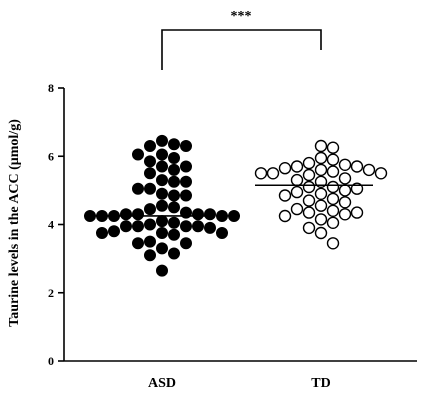 The width and height of the screenshot is (444, 402). I want to click on x-category-labels: ASD TD, so click(239, 383).